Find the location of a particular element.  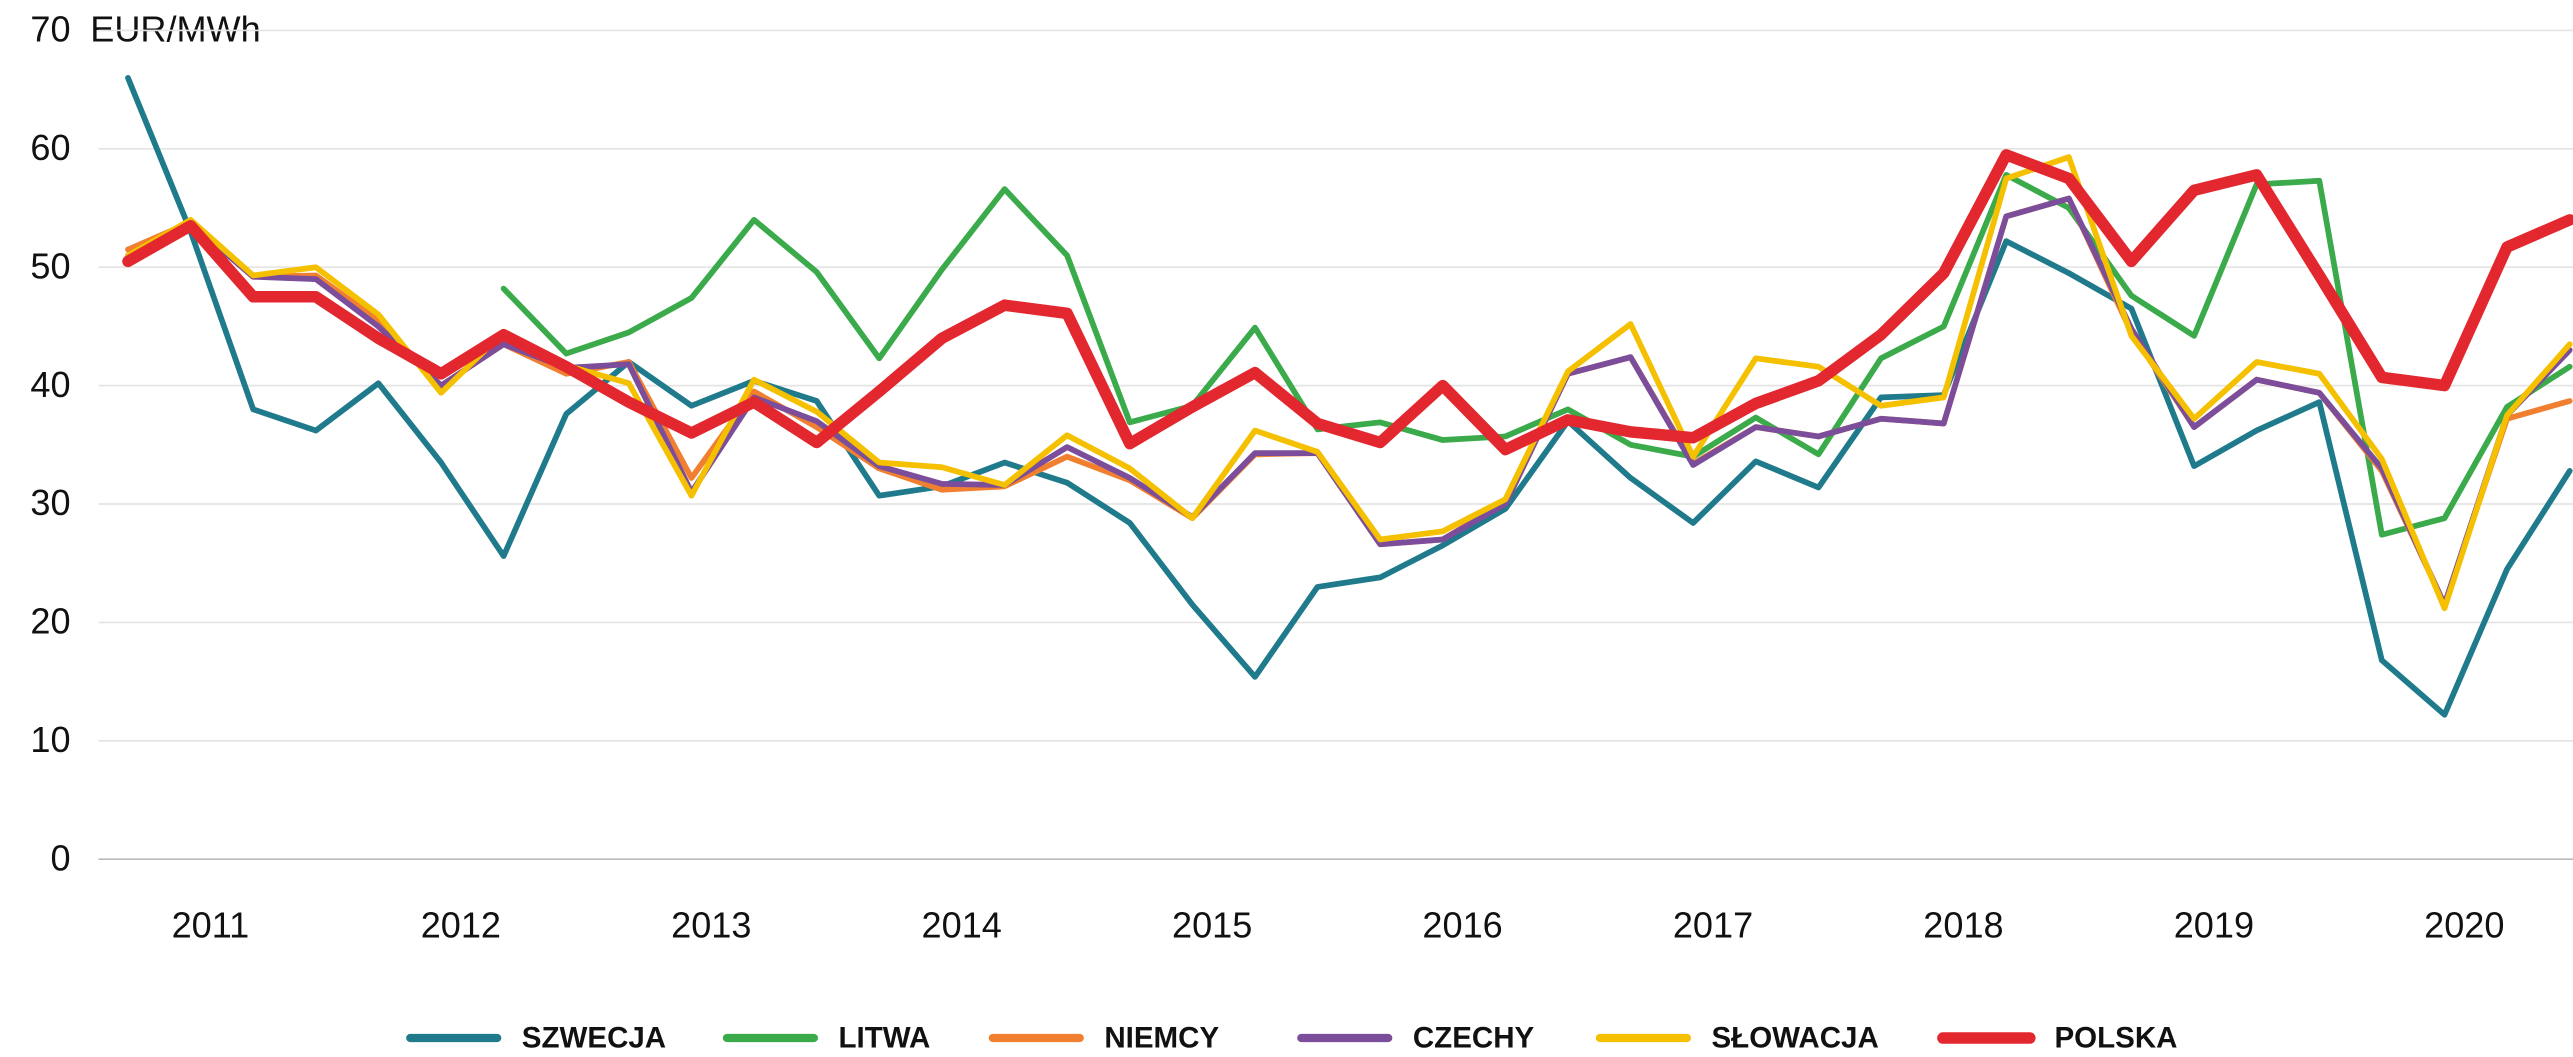

x-tick-label: 2019 is located at coordinates (2214, 925).